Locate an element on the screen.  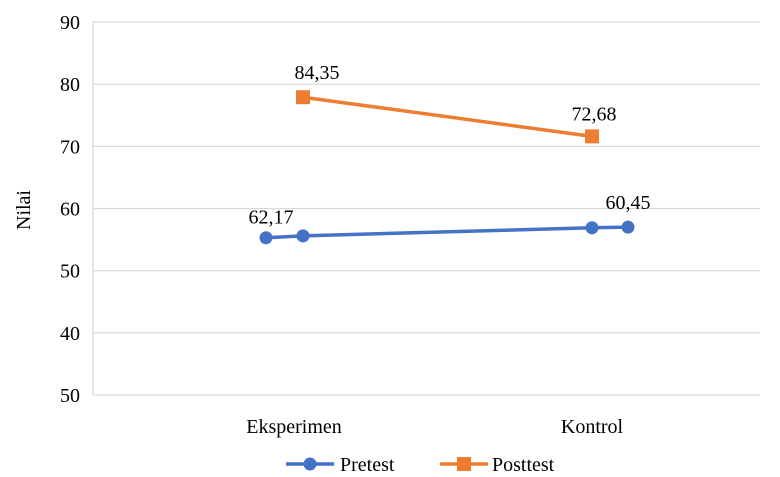
series-posttest is located at coordinates (447, 117).